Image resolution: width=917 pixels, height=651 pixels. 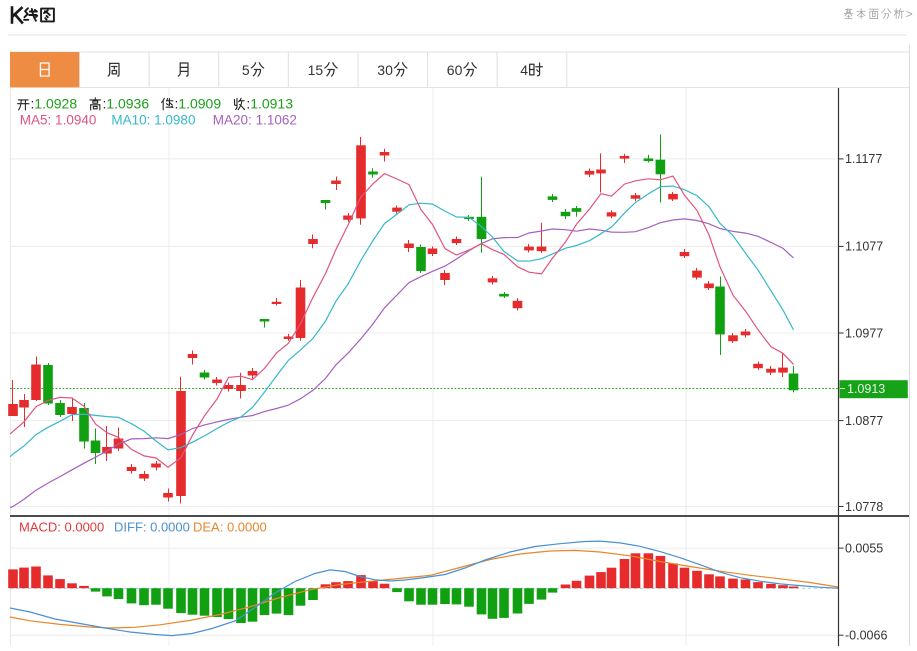 I want to click on svg-text: 1.0936, so click(x=127, y=104).